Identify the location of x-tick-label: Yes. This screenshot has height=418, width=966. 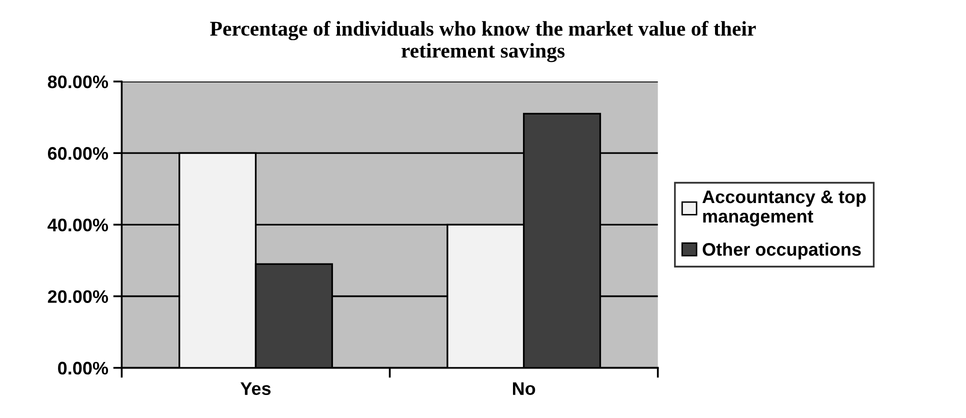
(255, 388).